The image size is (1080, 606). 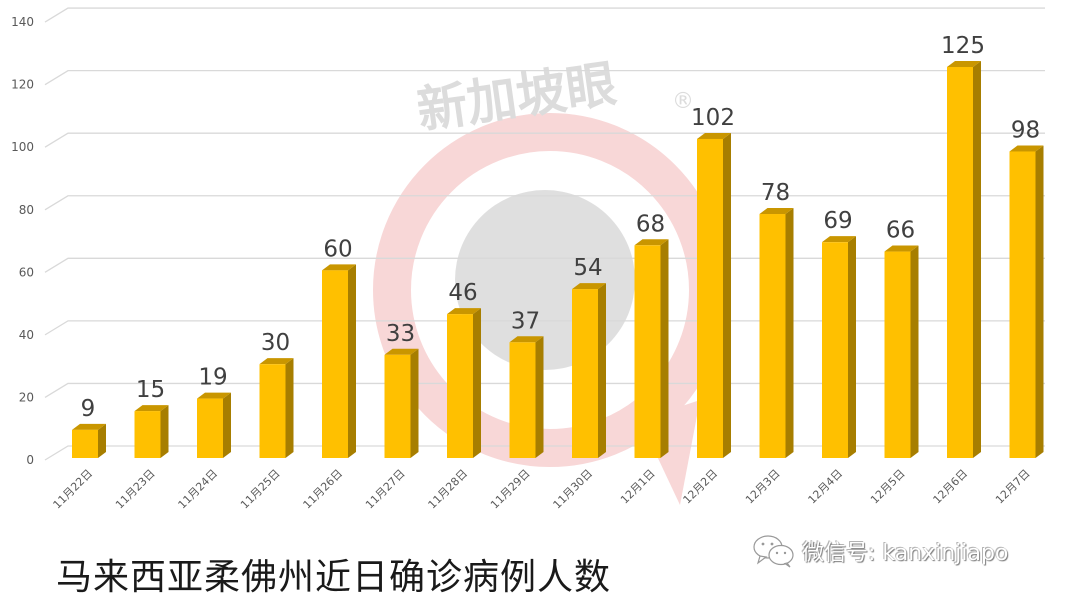 What do you see at coordinates (1013, 487) in the screenshot?
I see `x-tick-label: 12月7日` at bounding box center [1013, 487].